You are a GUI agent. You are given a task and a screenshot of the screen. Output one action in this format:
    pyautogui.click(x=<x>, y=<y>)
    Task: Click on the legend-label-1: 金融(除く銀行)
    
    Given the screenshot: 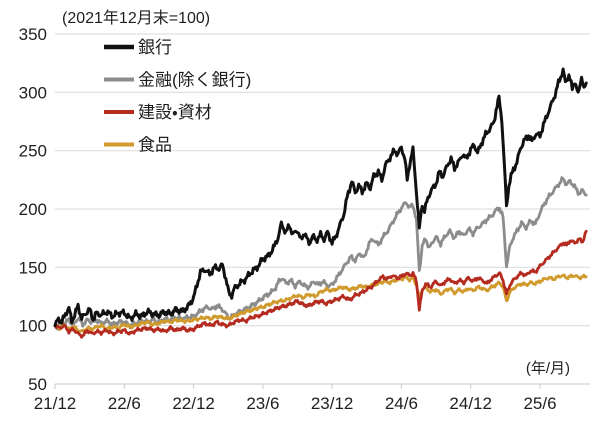 What is the action you would take?
    pyautogui.click(x=194, y=79)
    